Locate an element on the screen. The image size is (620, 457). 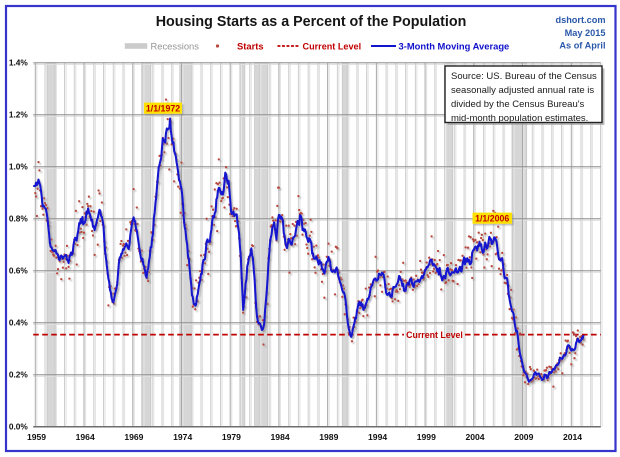
svg-text: 1974 is located at coordinates (182, 437).